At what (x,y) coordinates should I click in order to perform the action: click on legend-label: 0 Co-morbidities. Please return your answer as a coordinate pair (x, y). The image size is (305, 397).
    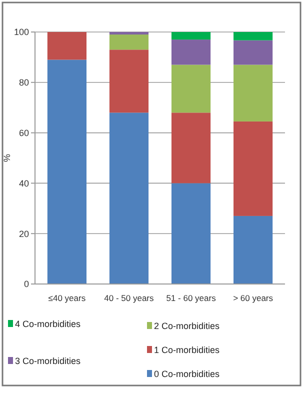
    Looking at the image, I should click on (187, 374).